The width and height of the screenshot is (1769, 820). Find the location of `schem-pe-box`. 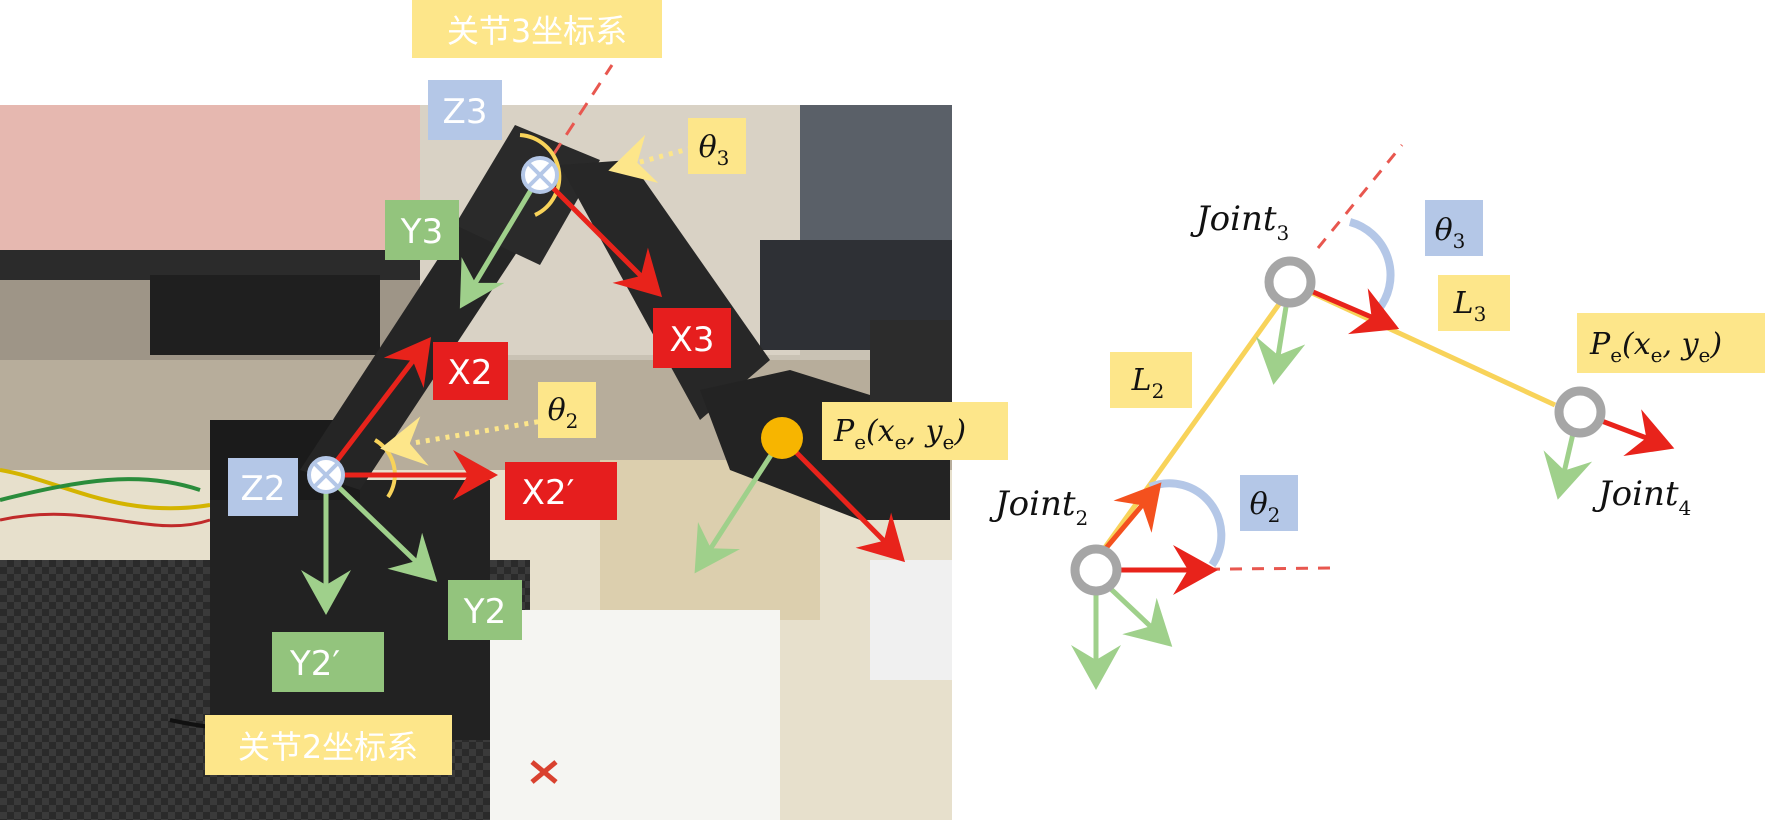

schem-pe-box is located at coordinates (1671, 343).